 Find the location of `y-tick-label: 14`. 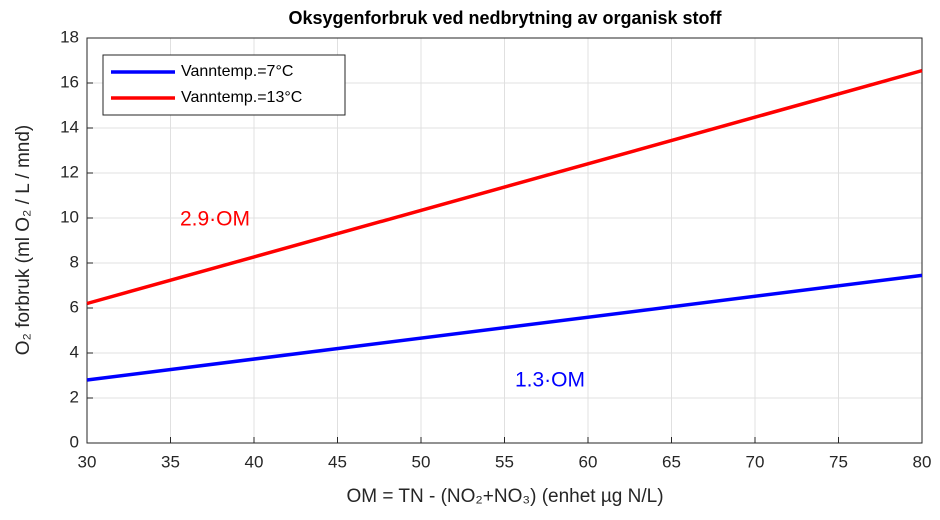

y-tick-label: 14 is located at coordinates (69, 126).